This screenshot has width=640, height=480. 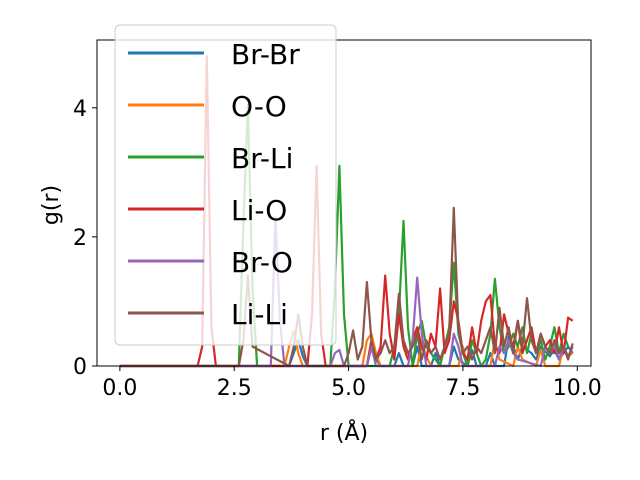 I want to click on y-tick-label: 4, so click(x=80, y=109).